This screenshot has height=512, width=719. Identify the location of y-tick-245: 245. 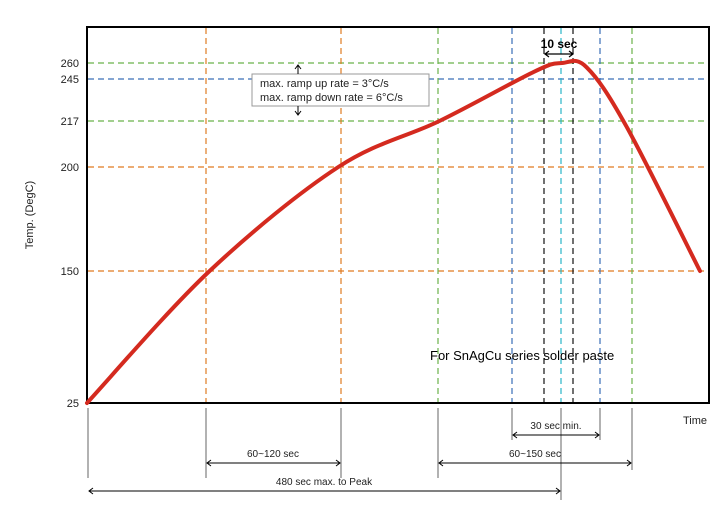
(70, 80).